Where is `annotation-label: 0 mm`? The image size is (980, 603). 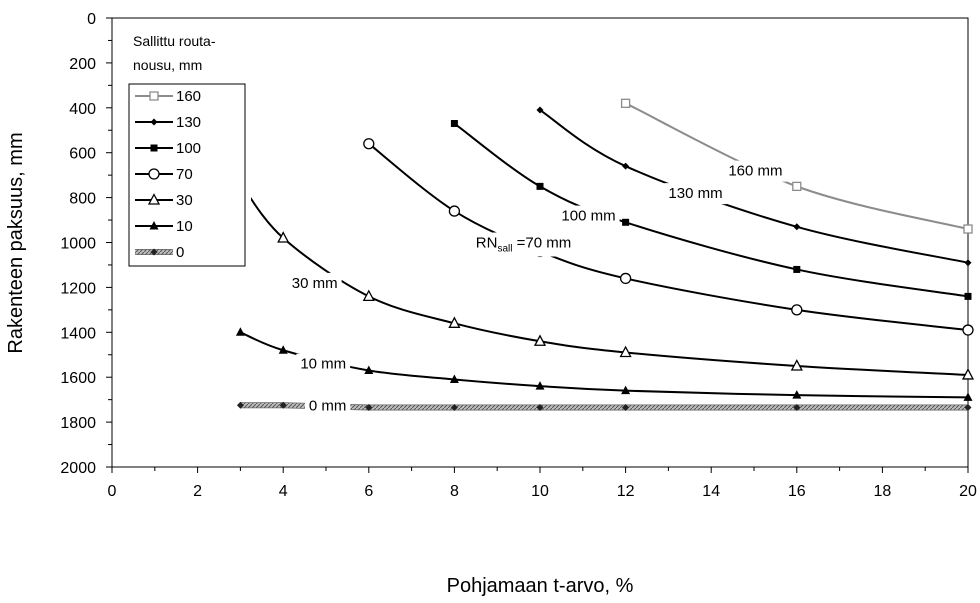 annotation-label: 0 mm is located at coordinates (327, 406).